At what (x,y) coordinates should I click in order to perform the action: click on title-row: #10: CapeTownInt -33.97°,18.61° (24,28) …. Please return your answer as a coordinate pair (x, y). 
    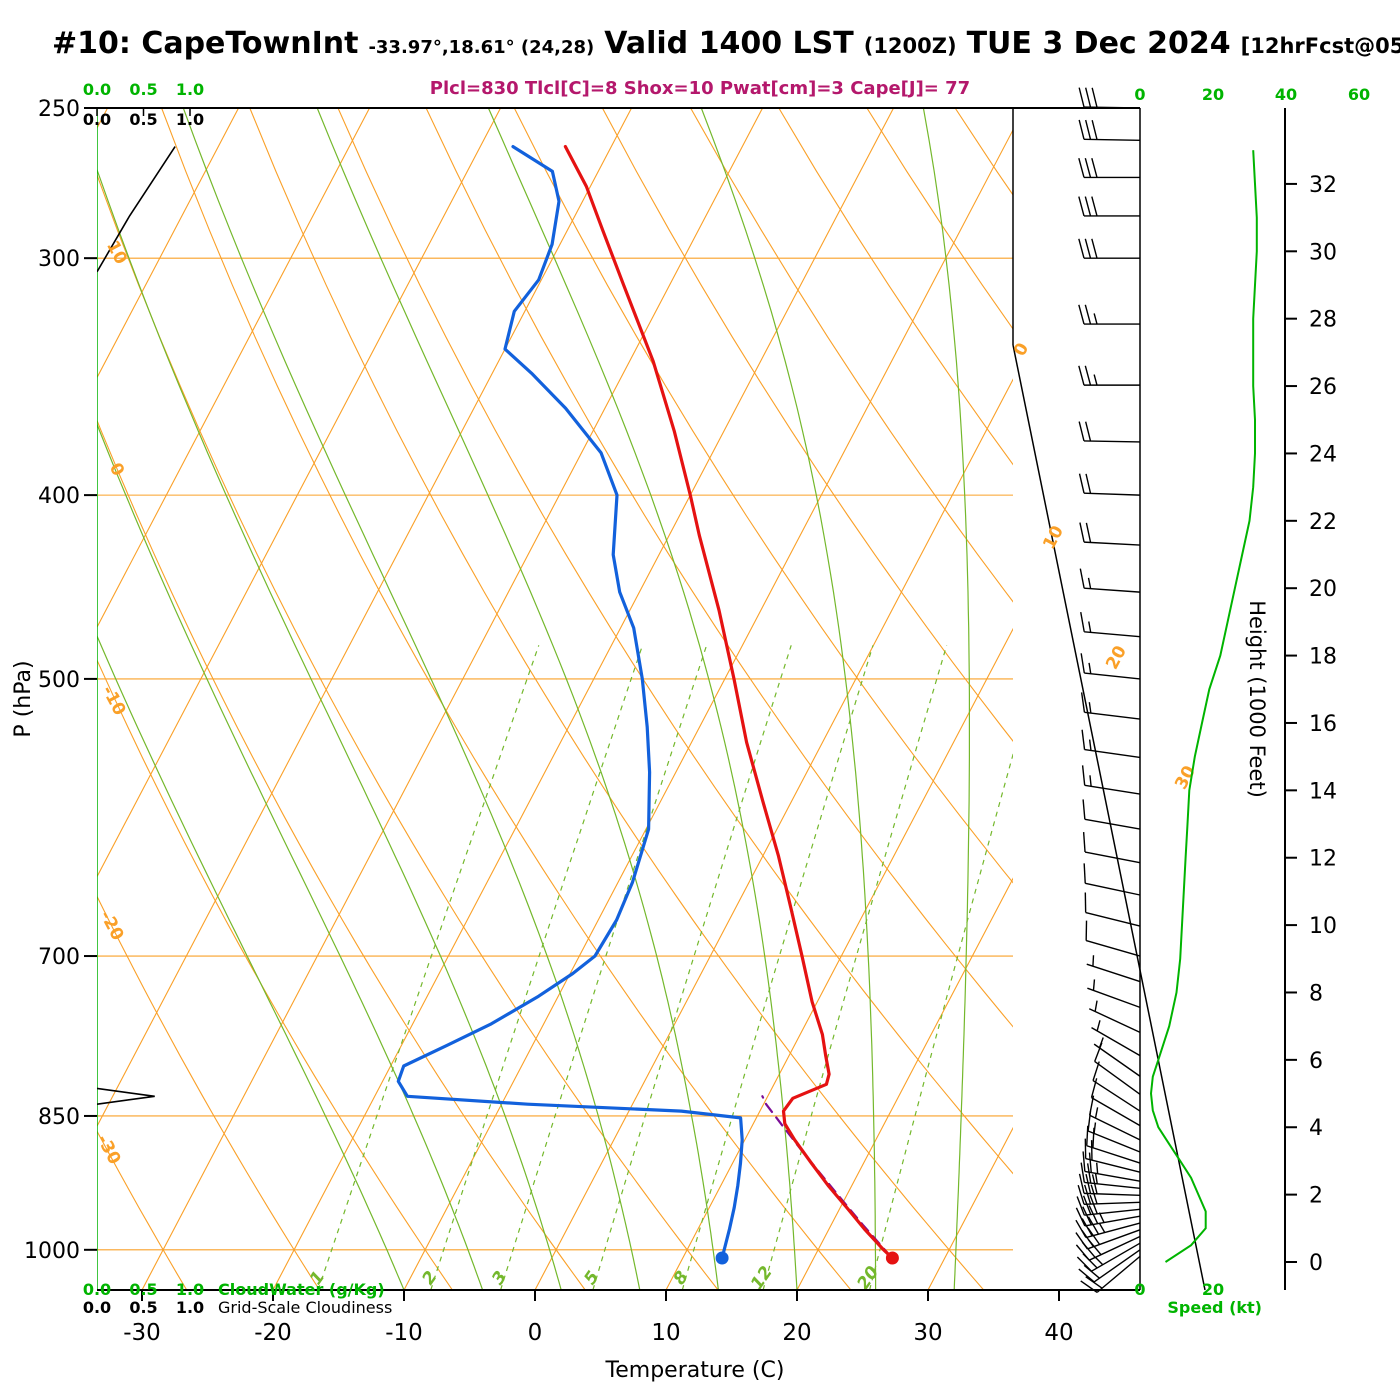
    Looking at the image, I should click on (726, 43).